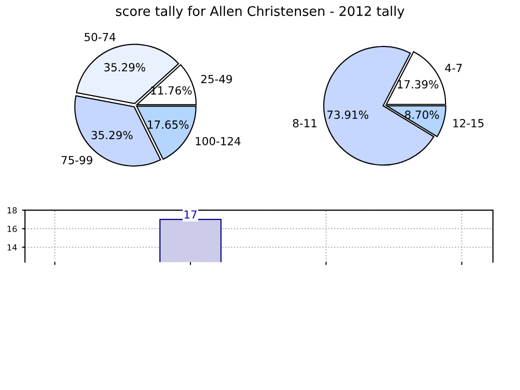  What do you see at coordinates (190, 214) in the screenshot?
I see `data-label: 17` at bounding box center [190, 214].